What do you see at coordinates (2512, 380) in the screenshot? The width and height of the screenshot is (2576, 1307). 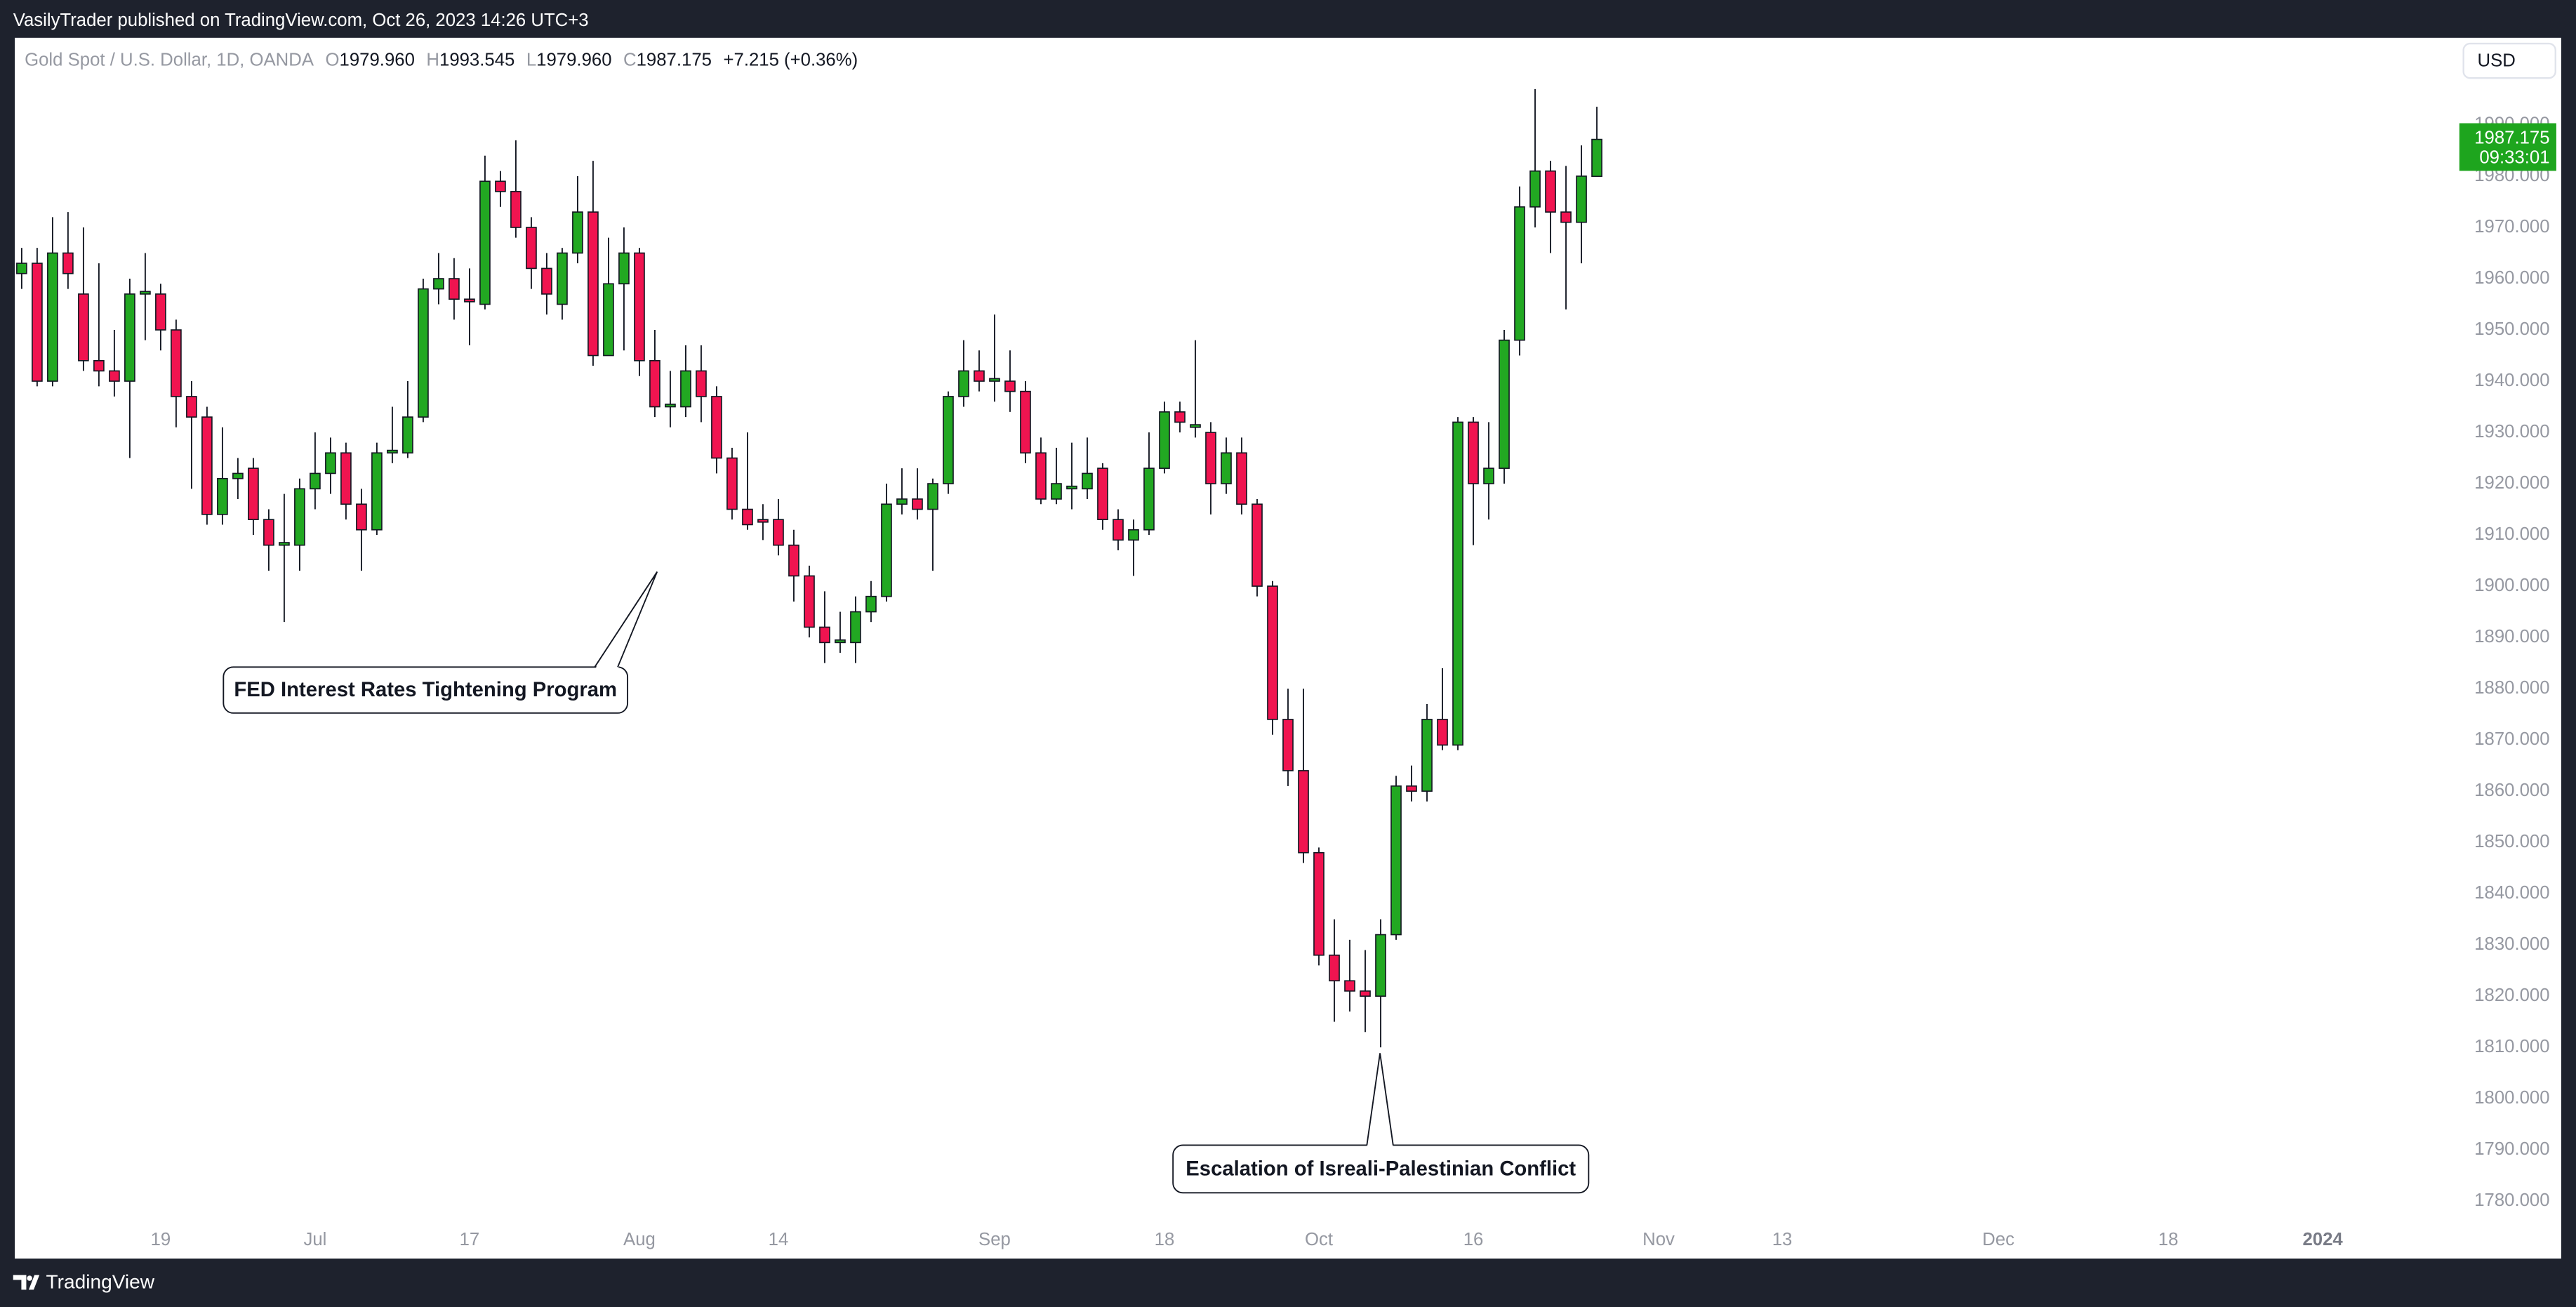 I see `y-tick-label: 1940.000` at bounding box center [2512, 380].